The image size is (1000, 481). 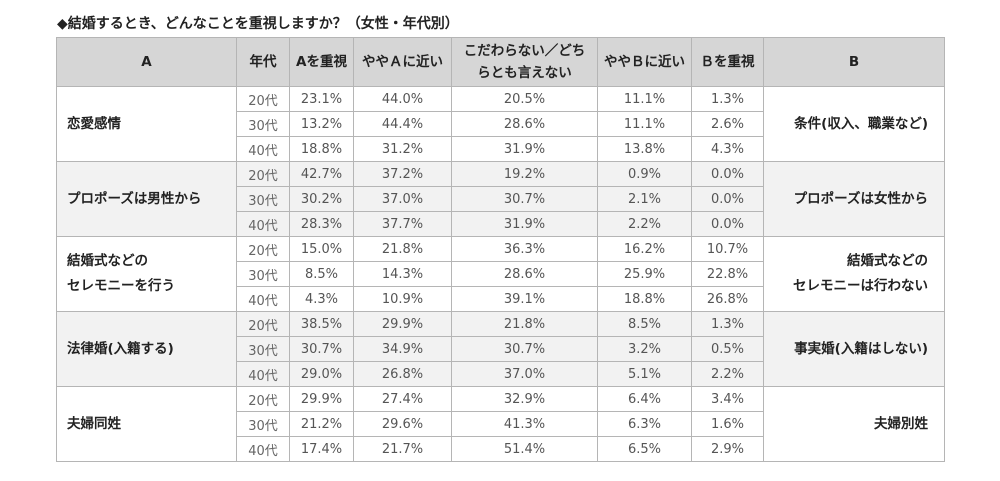 I want to click on header-age: 年代, so click(x=263, y=62).